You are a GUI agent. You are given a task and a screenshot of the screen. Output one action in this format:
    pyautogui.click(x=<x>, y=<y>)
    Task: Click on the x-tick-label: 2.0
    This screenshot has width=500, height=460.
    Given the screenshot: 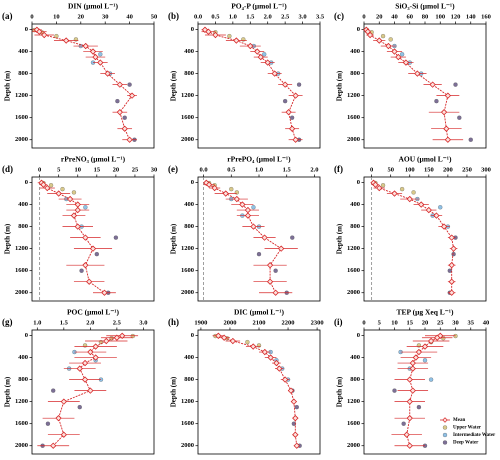 What is the action you would take?
    pyautogui.click(x=314, y=169)
    